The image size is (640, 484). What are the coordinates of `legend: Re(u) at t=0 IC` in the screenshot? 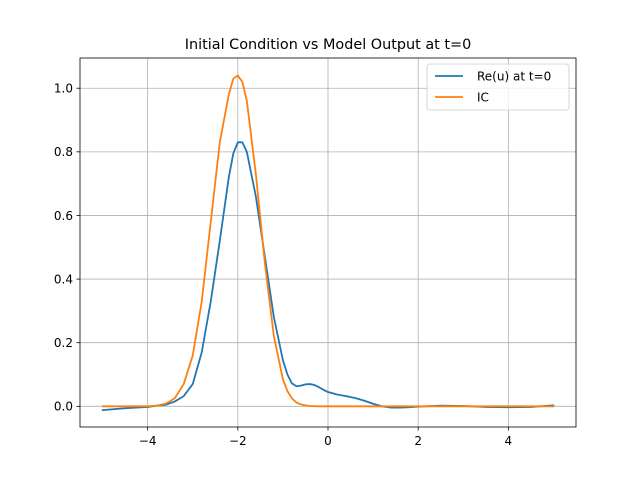 It's located at (498, 87).